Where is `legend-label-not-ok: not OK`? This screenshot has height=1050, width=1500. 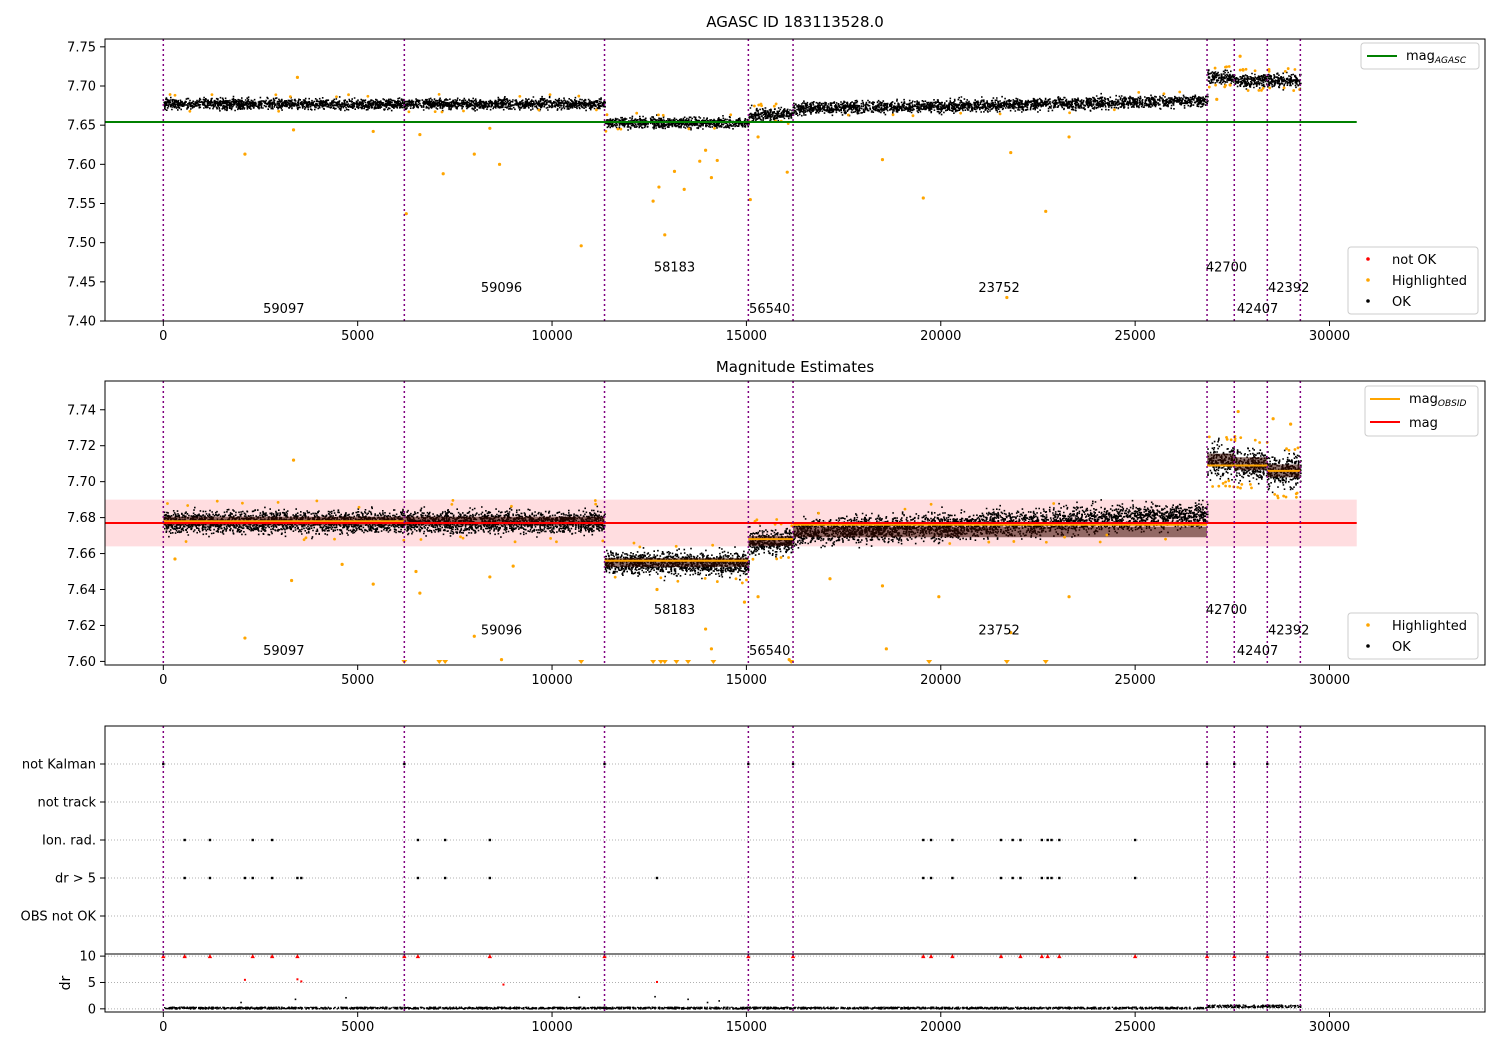
legend-label-not-ok: not OK is located at coordinates (1414, 260).